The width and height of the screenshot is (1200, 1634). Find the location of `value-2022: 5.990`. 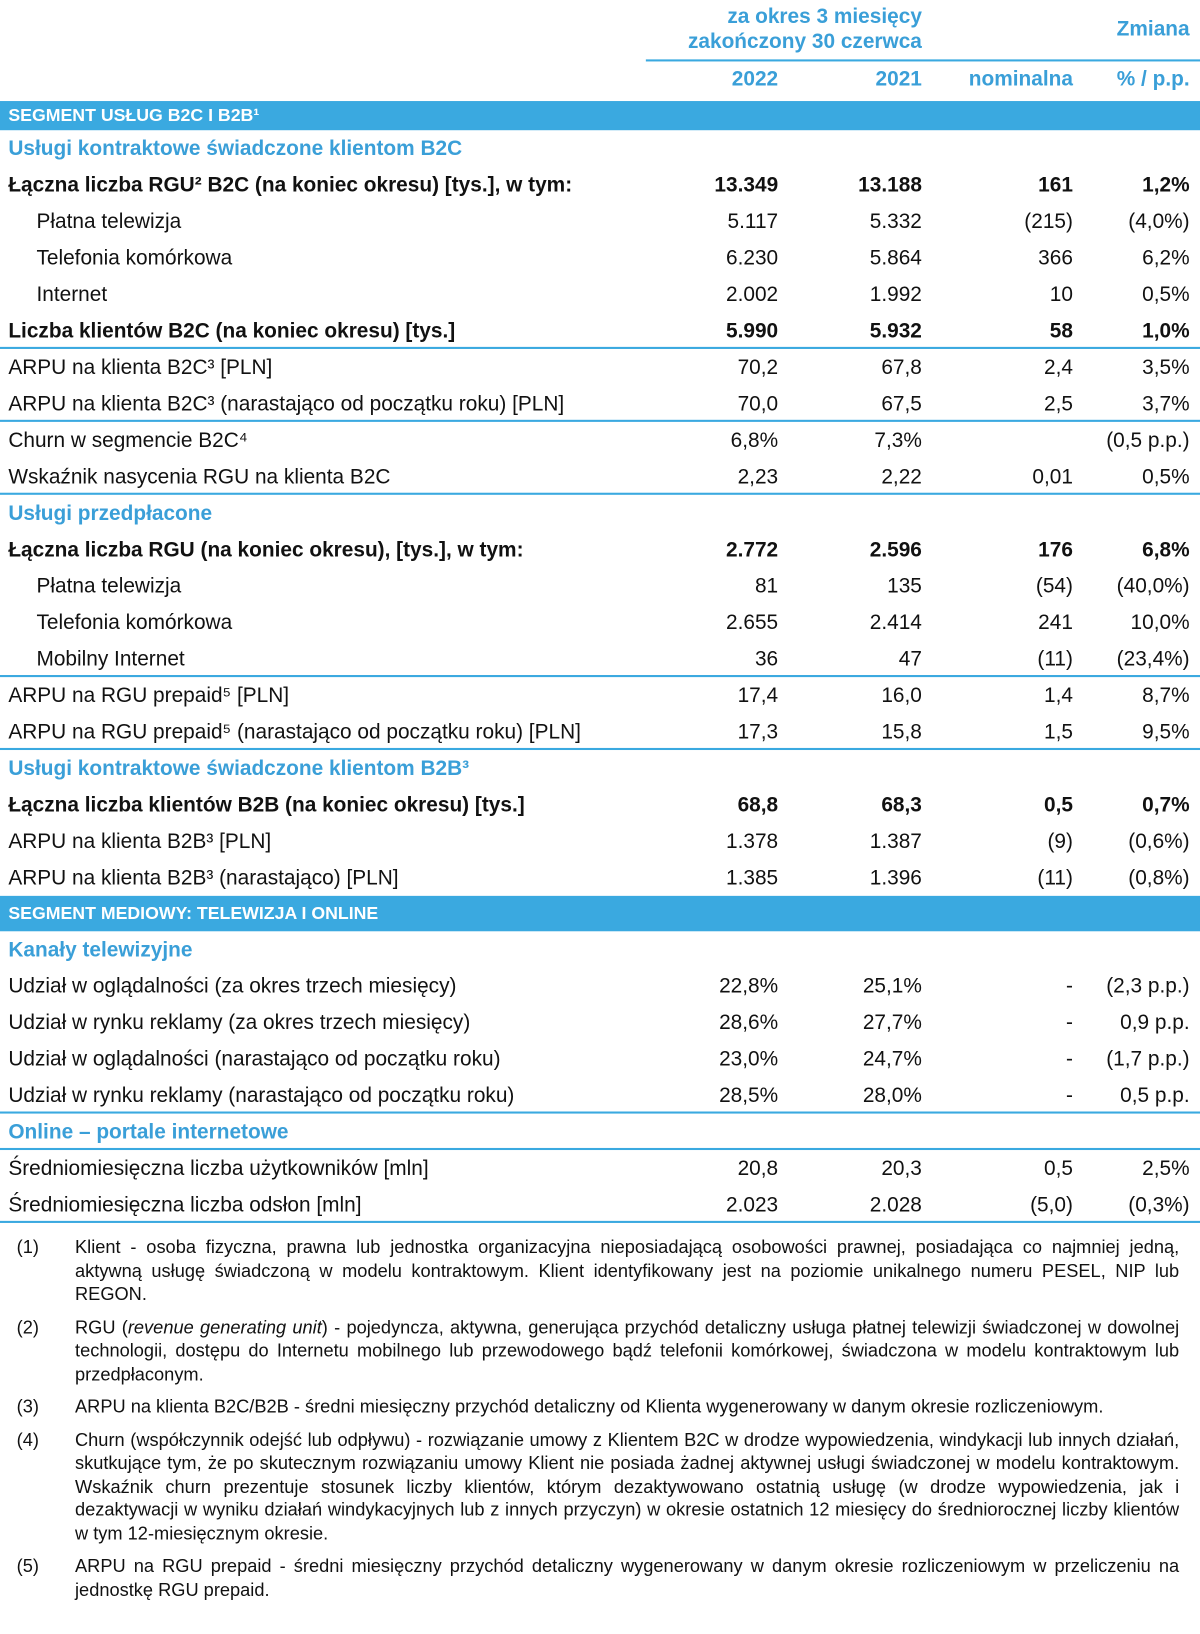

value-2022: 5.990 is located at coordinates (752, 331).